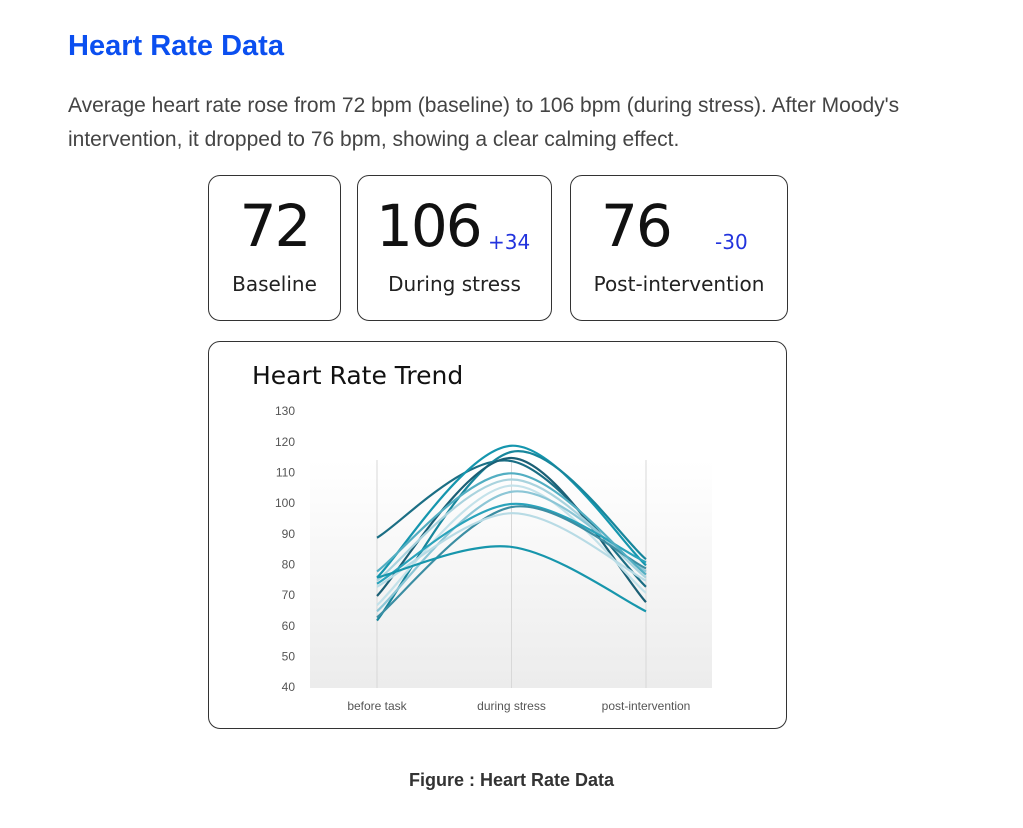 This screenshot has width=1023, height=828. Describe the element at coordinates (176, 46) in the screenshot. I see `heading: Heart Rate Data` at that location.